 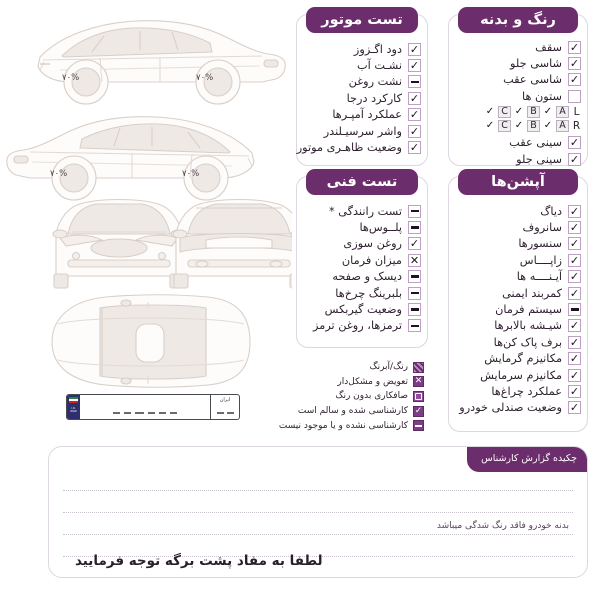 I want to click on engine-test-item-label: نشـت آب, so click(x=379, y=66).